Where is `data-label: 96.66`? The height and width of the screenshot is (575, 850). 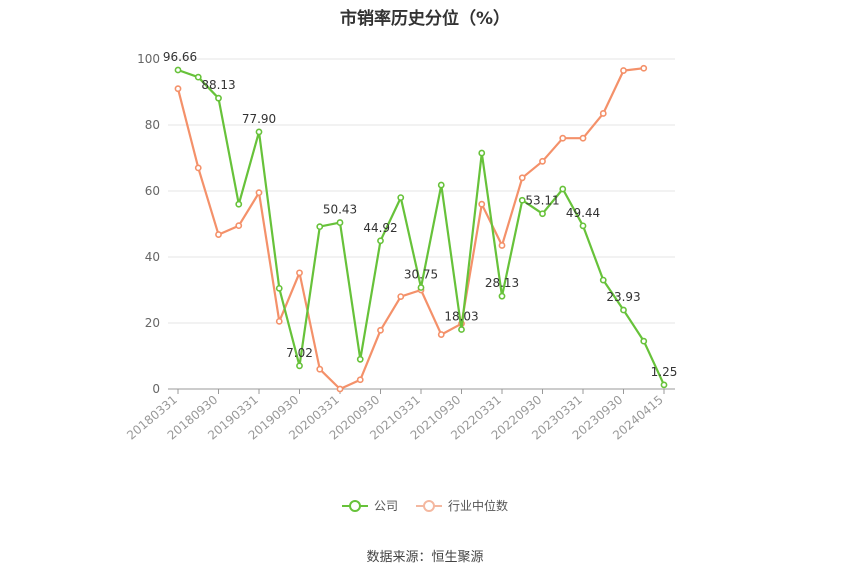
data-label: 96.66 is located at coordinates (180, 57).